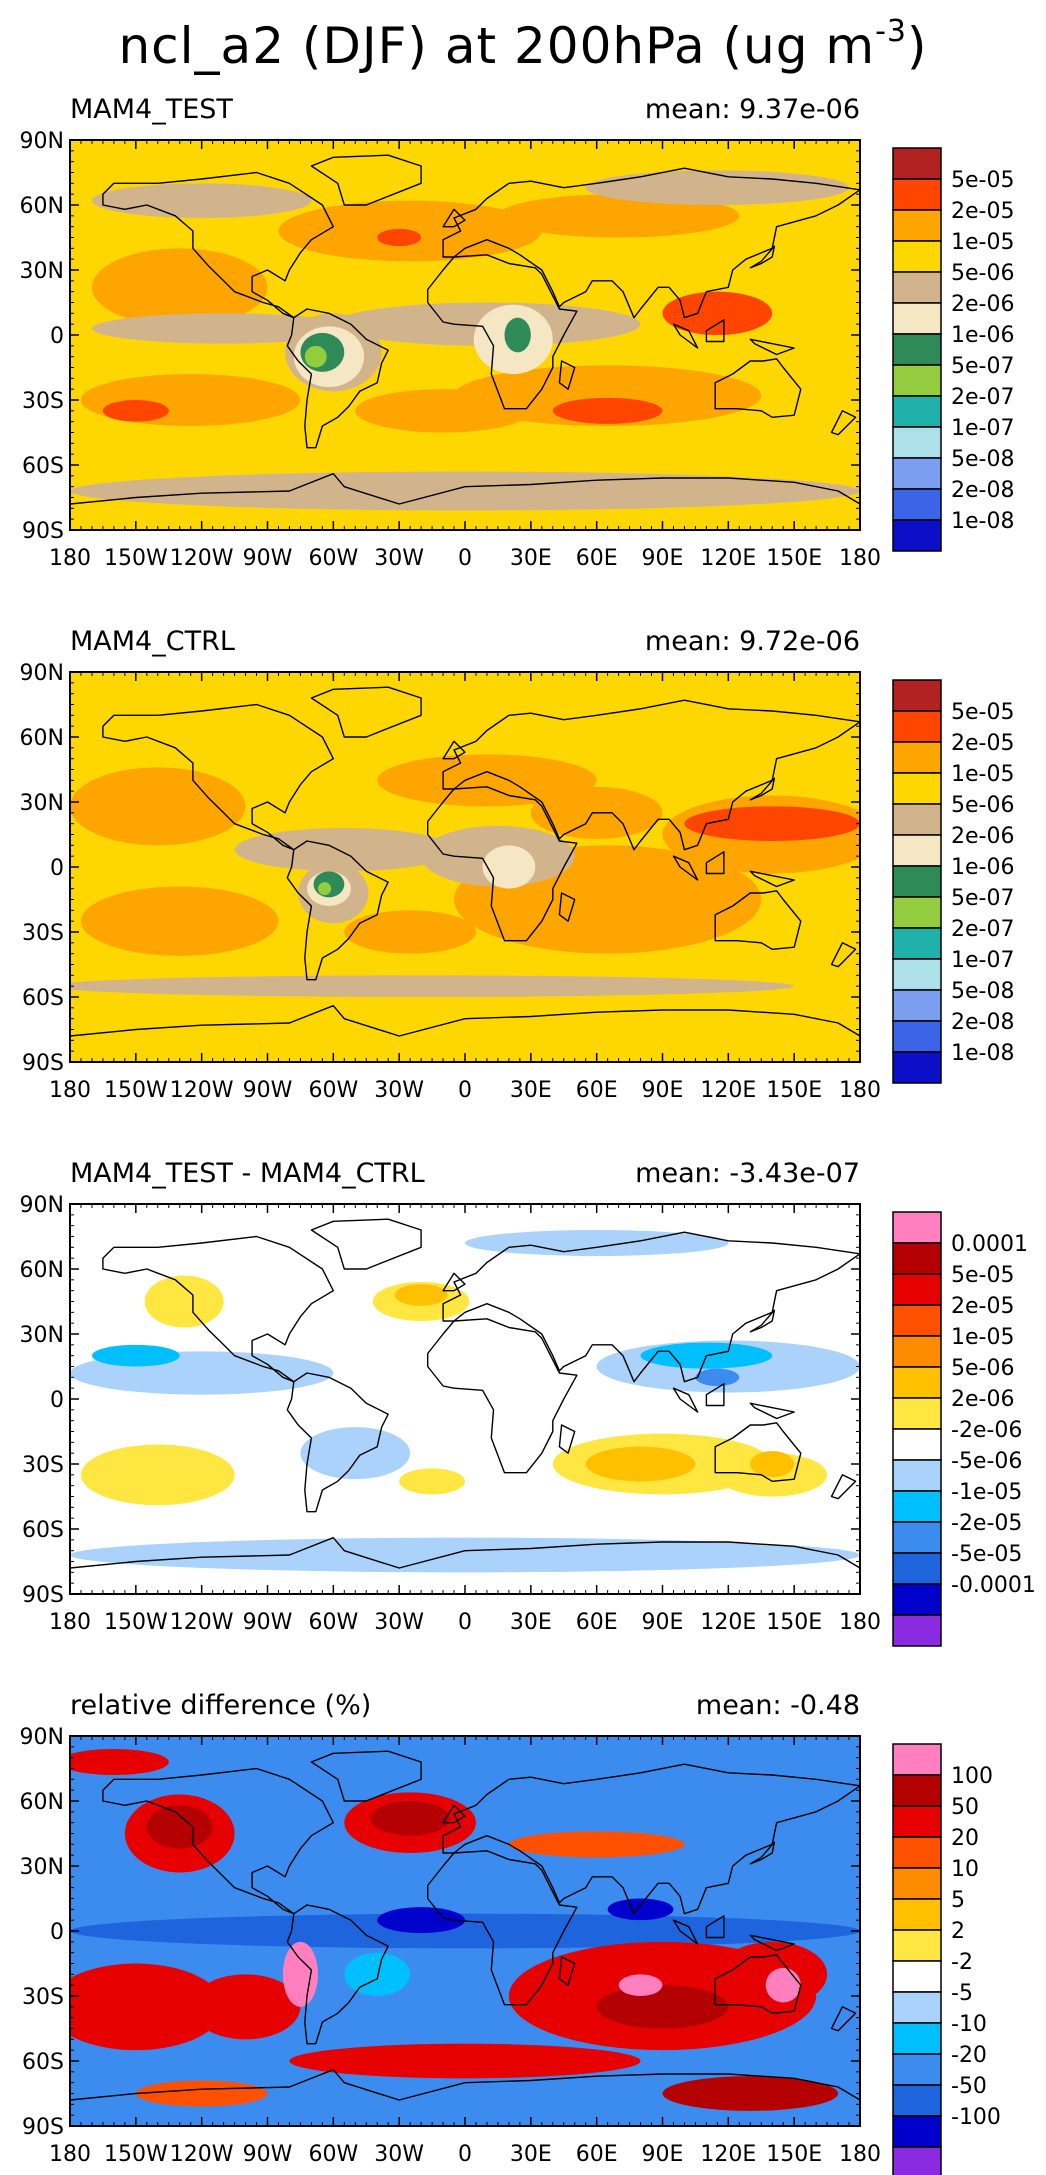 The width and height of the screenshot is (1046, 2175). I want to click on legend: 100 50 20 10 5 2 -2 -5 -10 -20 -50 -100, so click(946, 1959).